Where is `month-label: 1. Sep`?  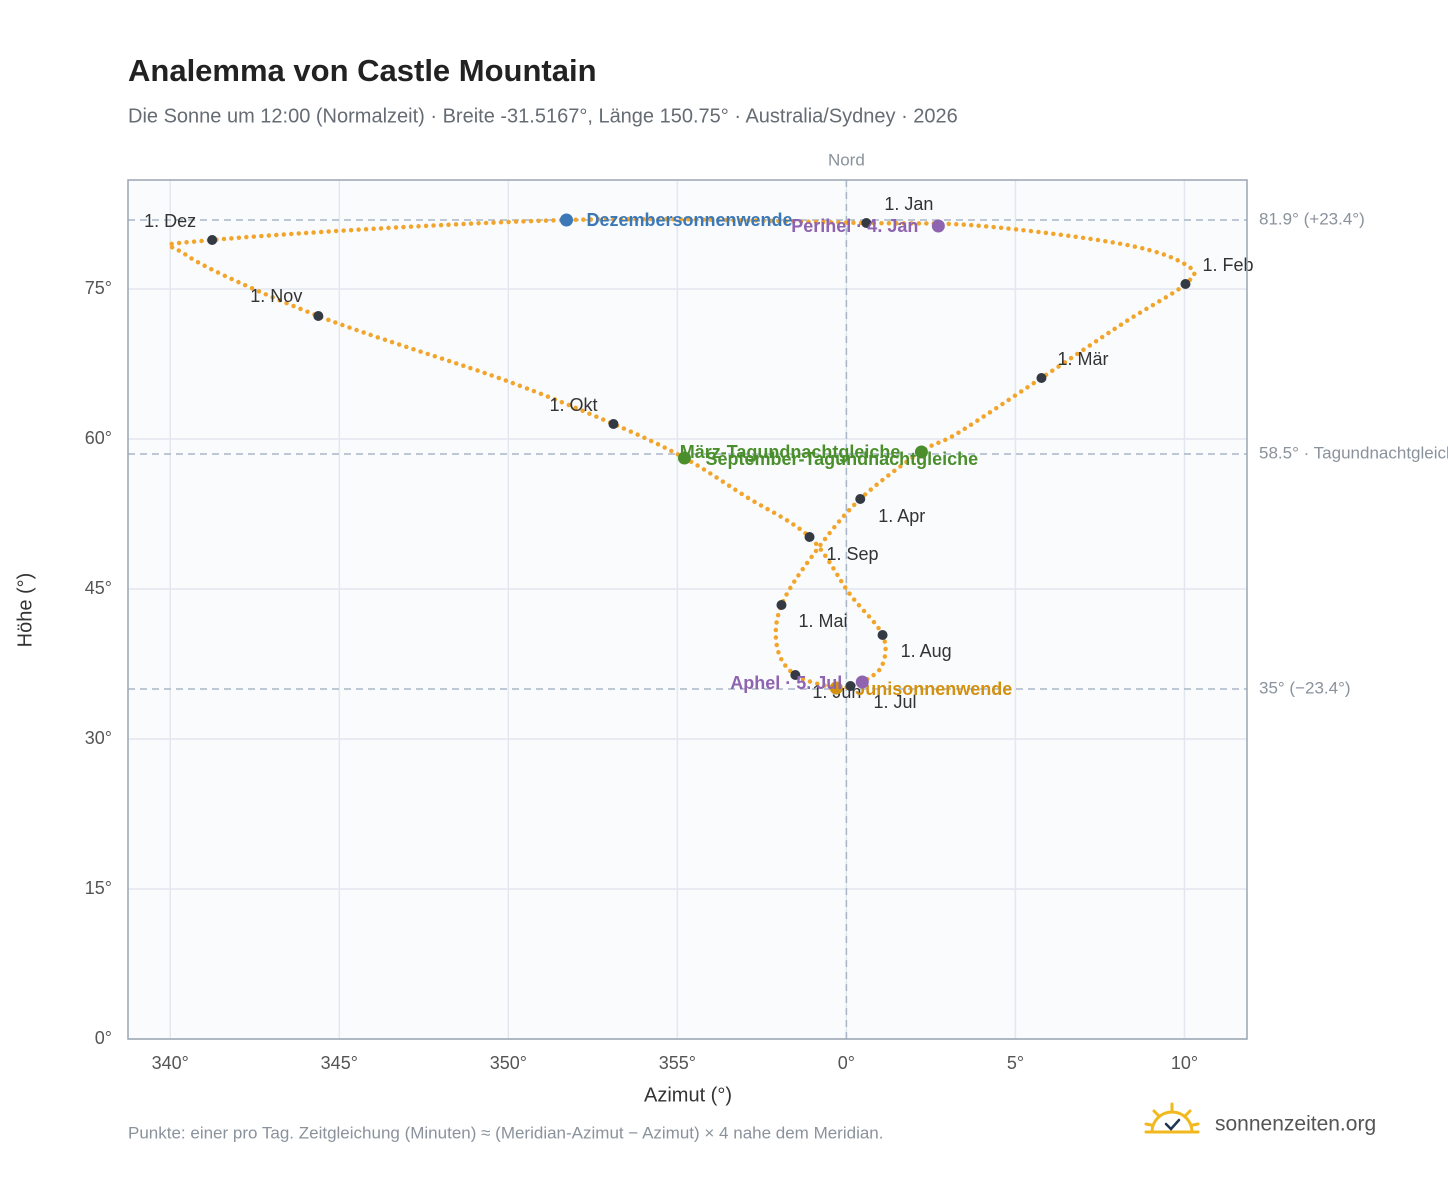
month-label: 1. Sep is located at coordinates (853, 554).